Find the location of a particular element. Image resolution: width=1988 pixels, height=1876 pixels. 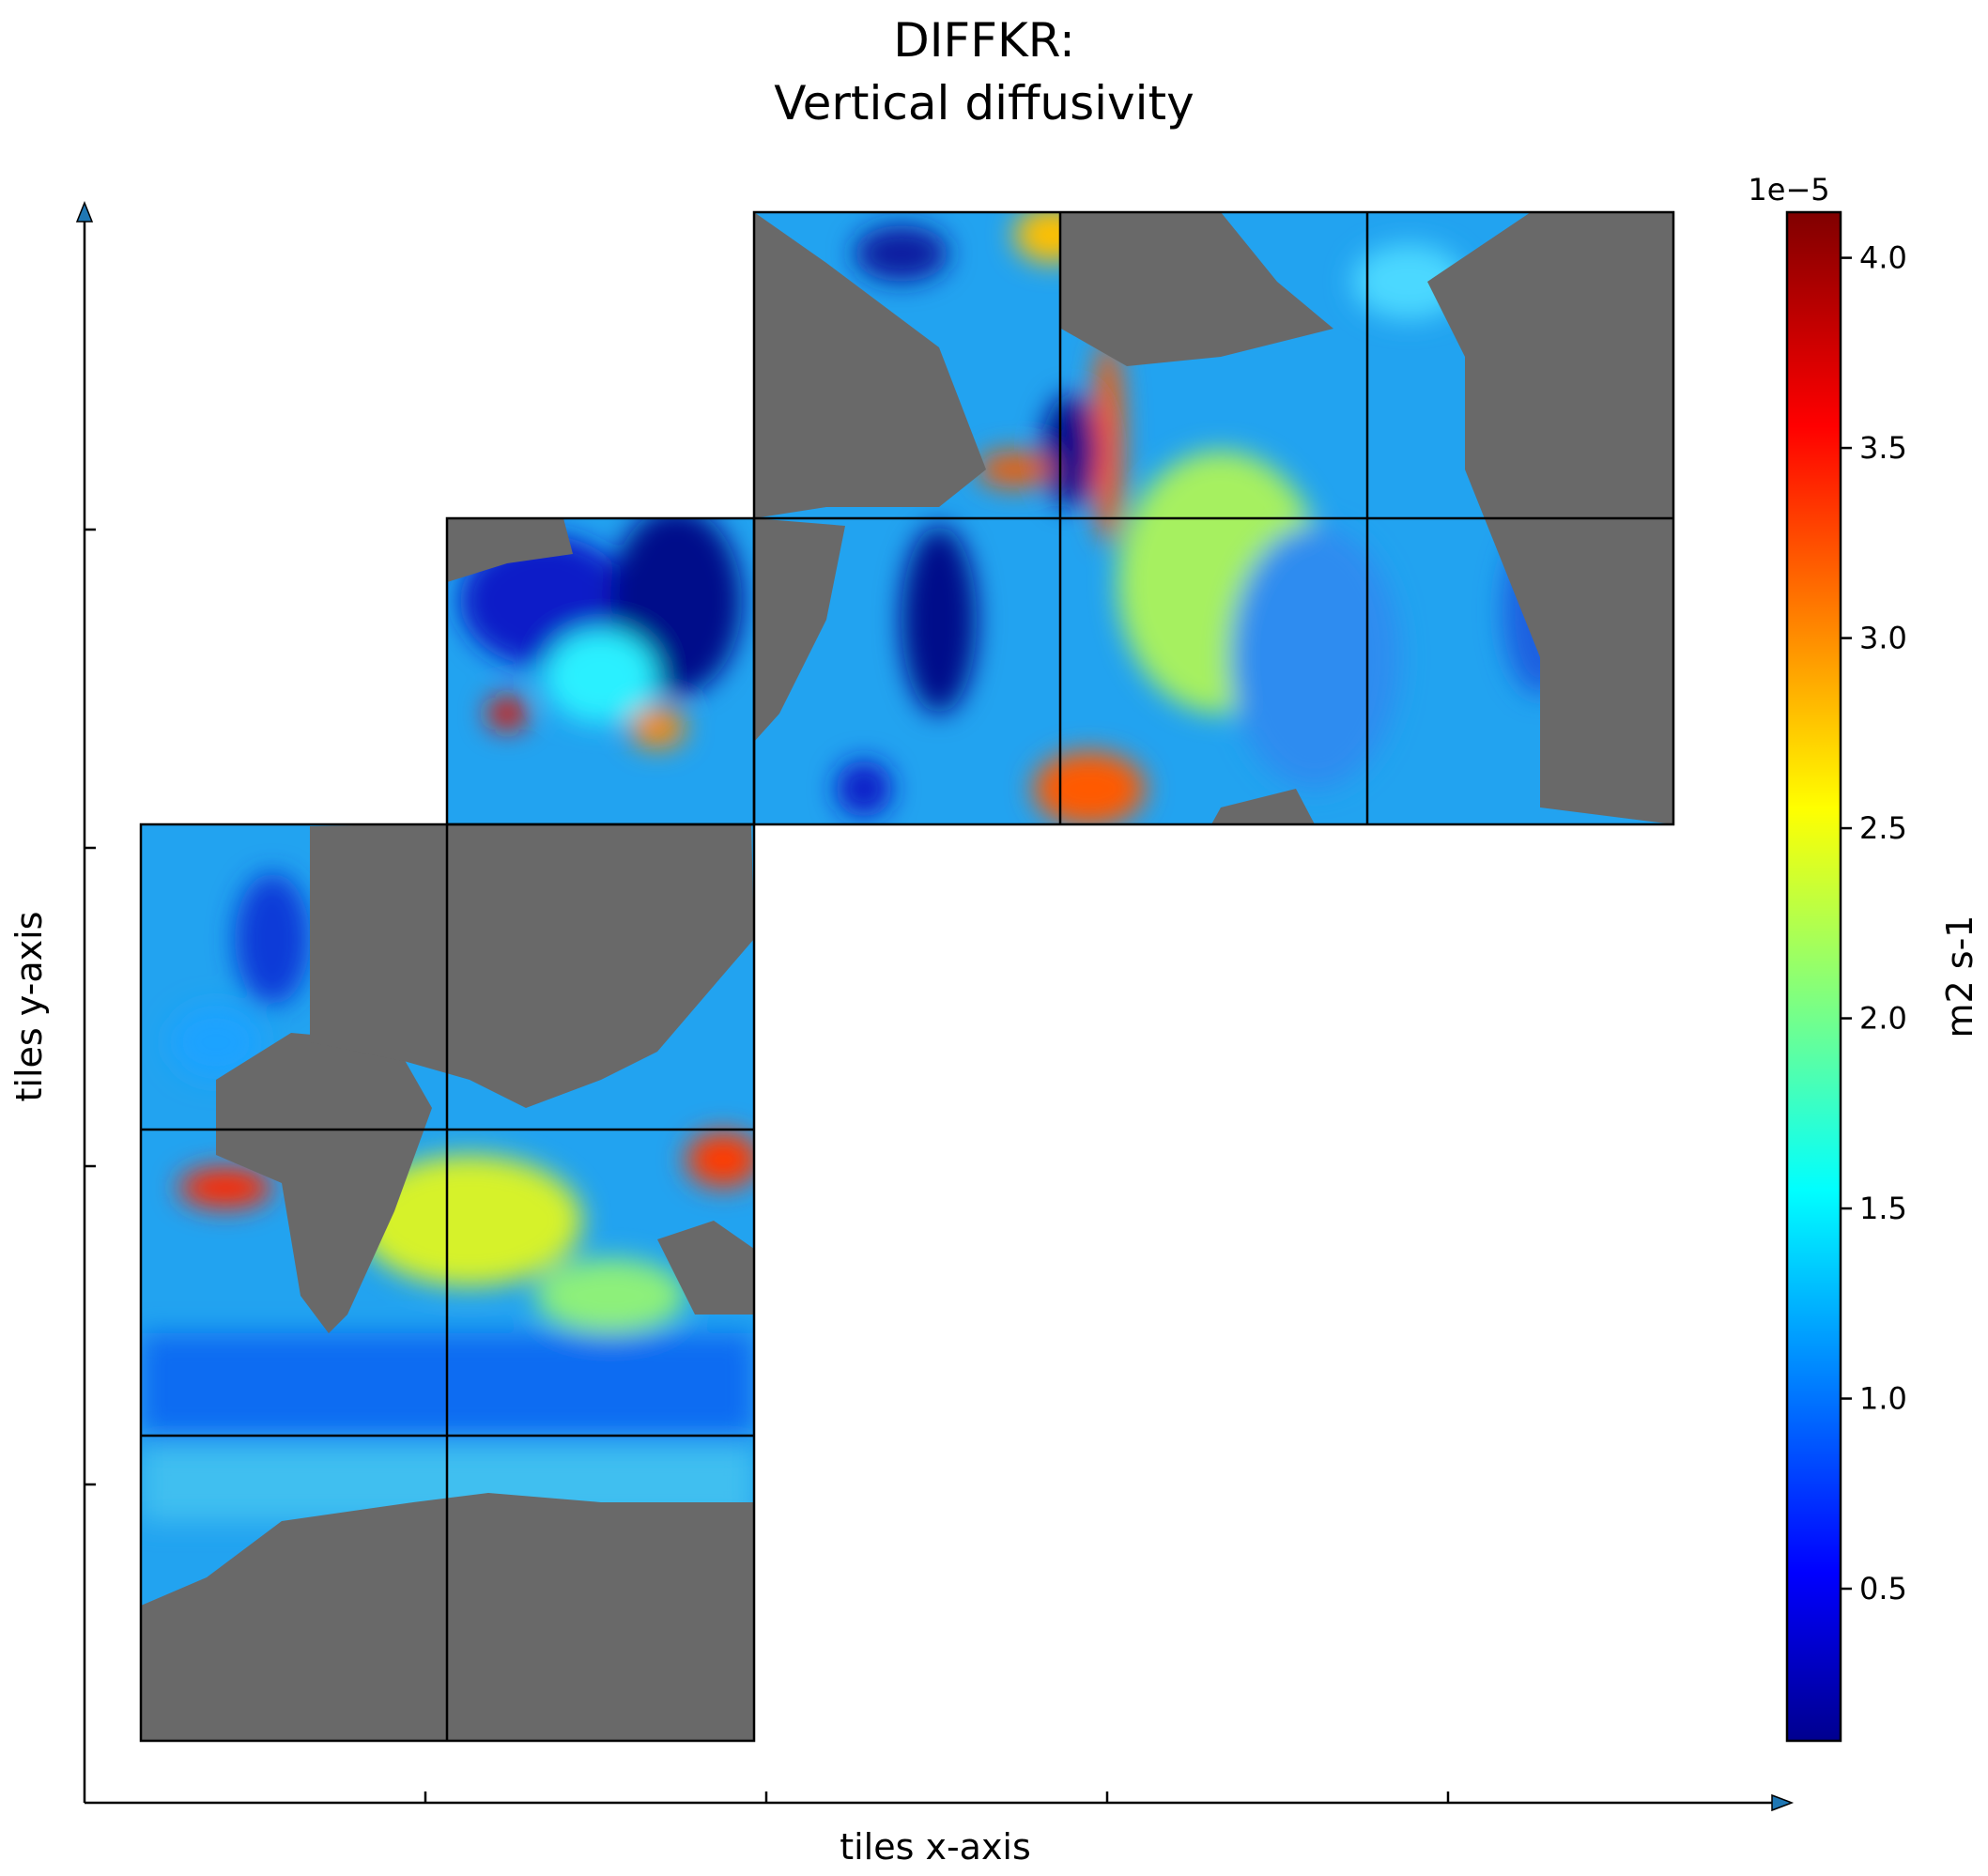

colorbar is located at coordinates (1814, 976).